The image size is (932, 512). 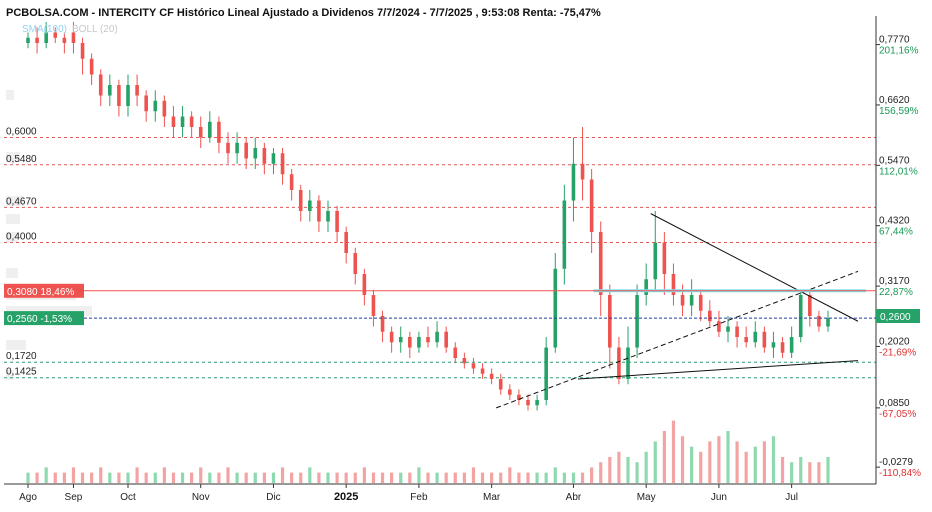 I want to click on time-tick-label: Ago, so click(x=28, y=497).